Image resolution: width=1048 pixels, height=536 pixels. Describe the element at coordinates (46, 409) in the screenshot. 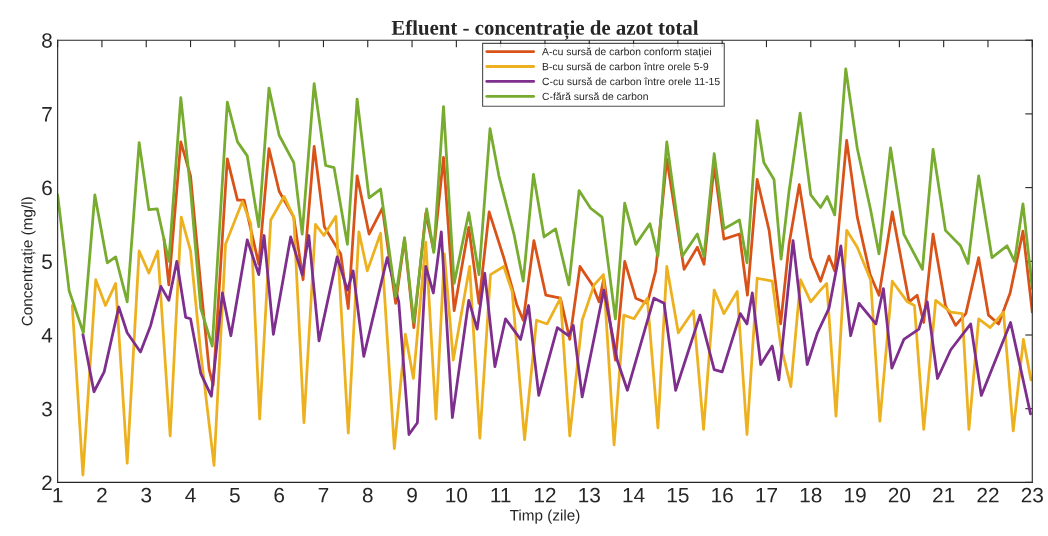

I see `y-tick-label: 3` at that location.